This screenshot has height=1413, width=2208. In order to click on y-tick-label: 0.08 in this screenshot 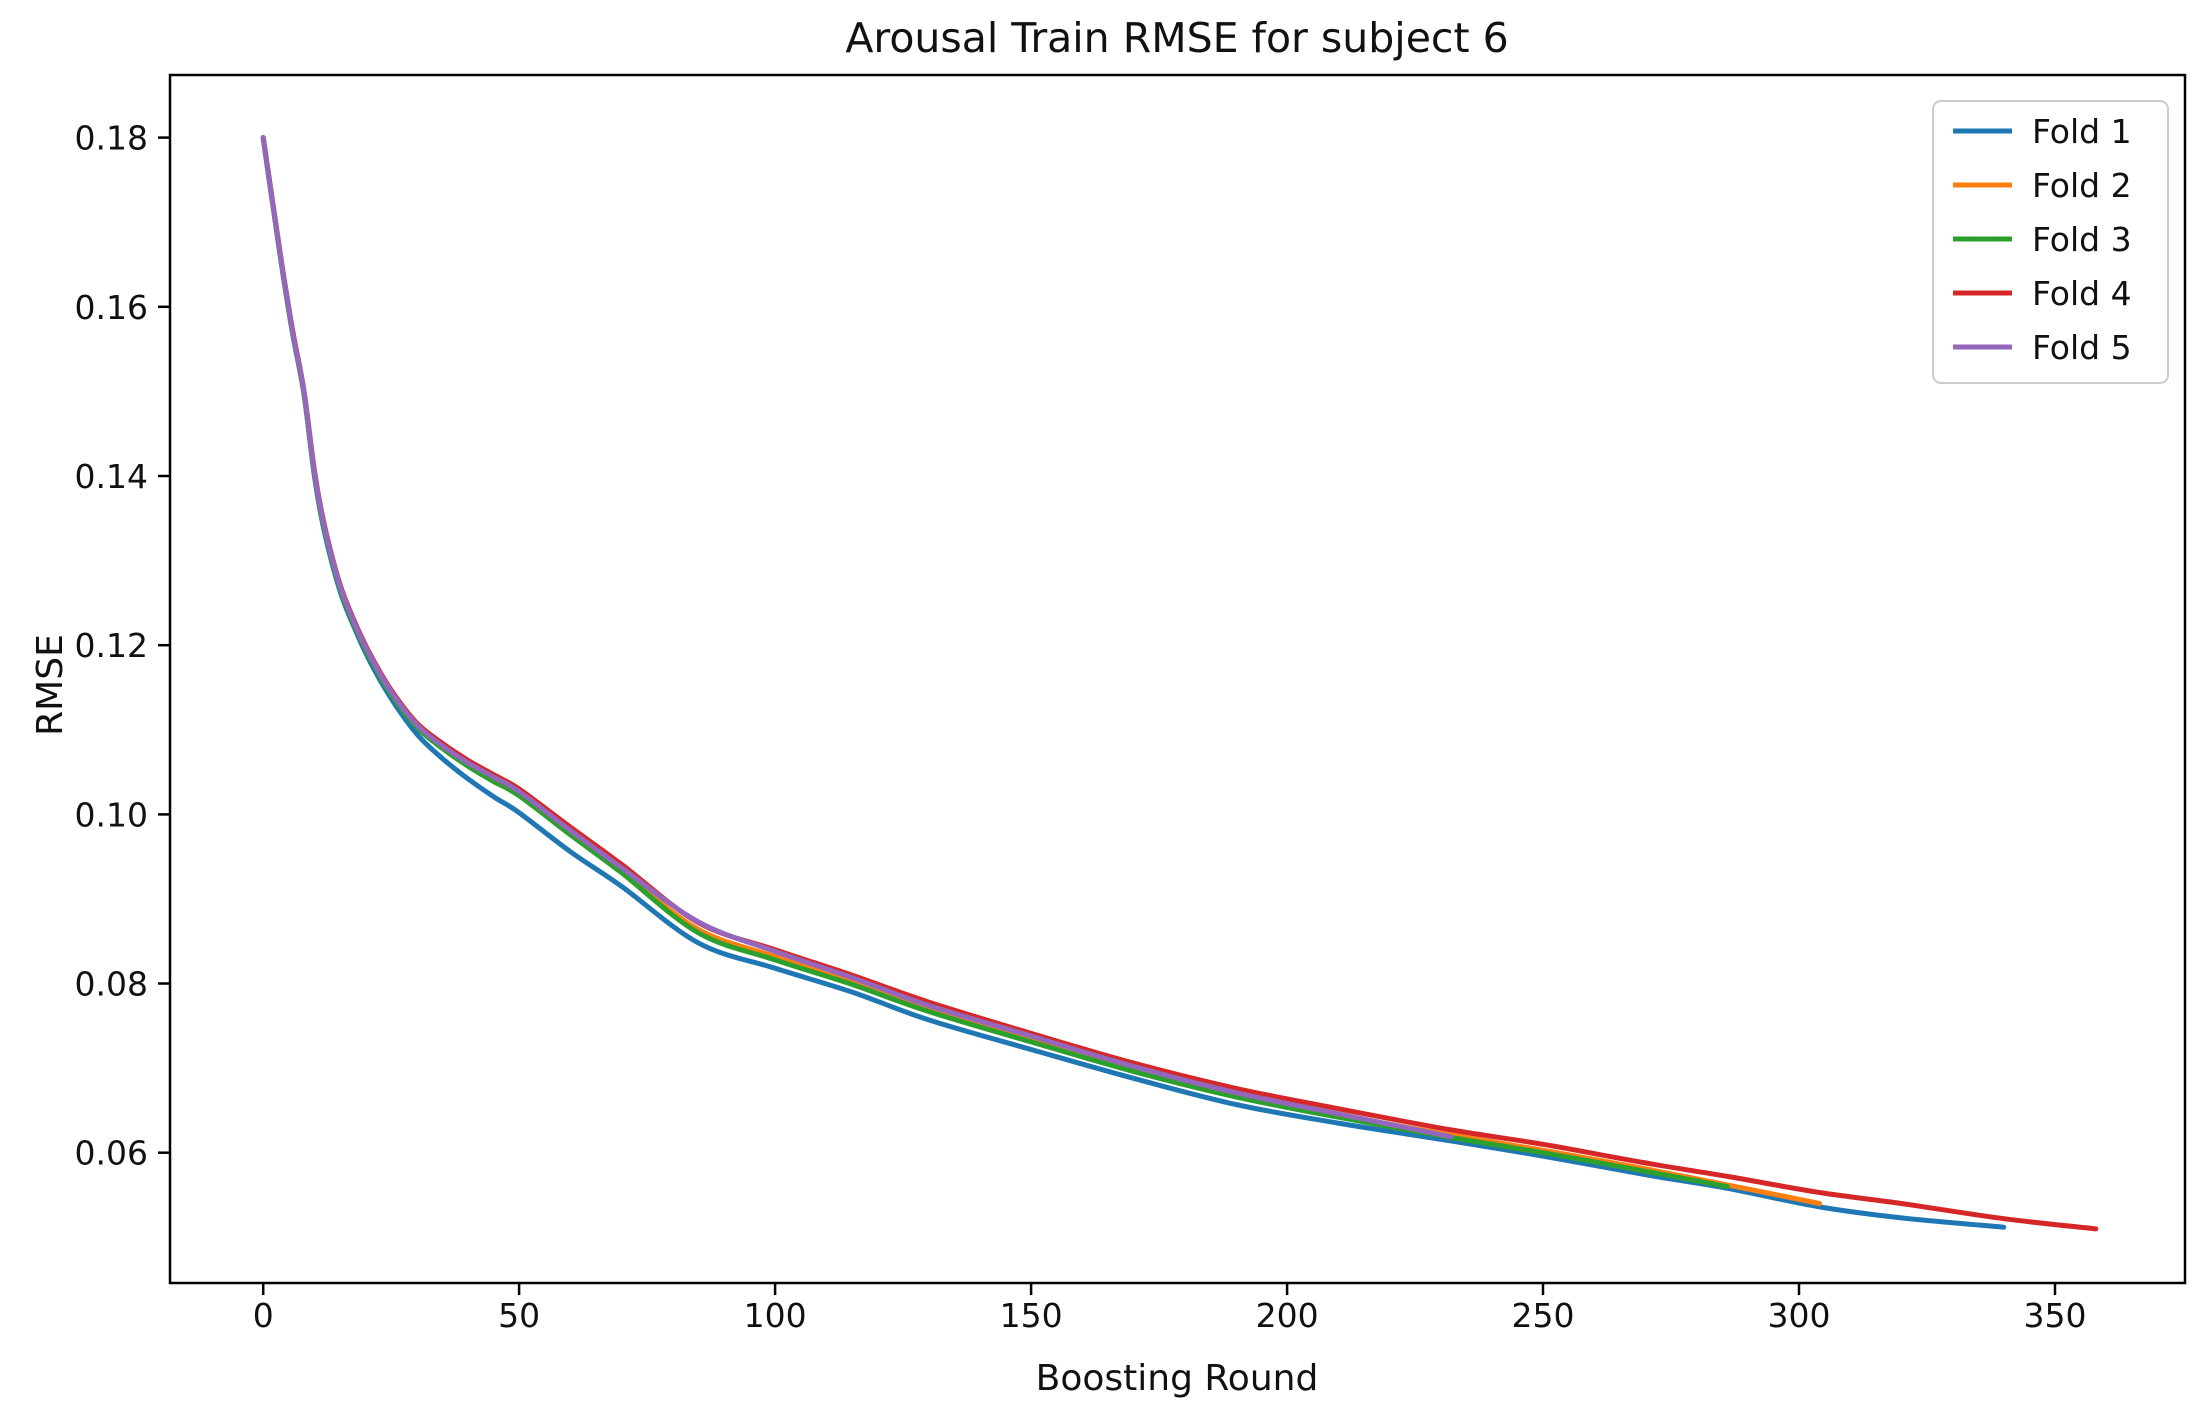, I will do `click(111, 984)`.